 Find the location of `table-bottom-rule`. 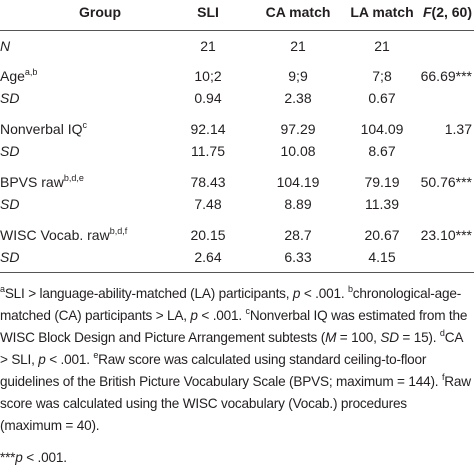

table-bottom-rule is located at coordinates (237, 272).